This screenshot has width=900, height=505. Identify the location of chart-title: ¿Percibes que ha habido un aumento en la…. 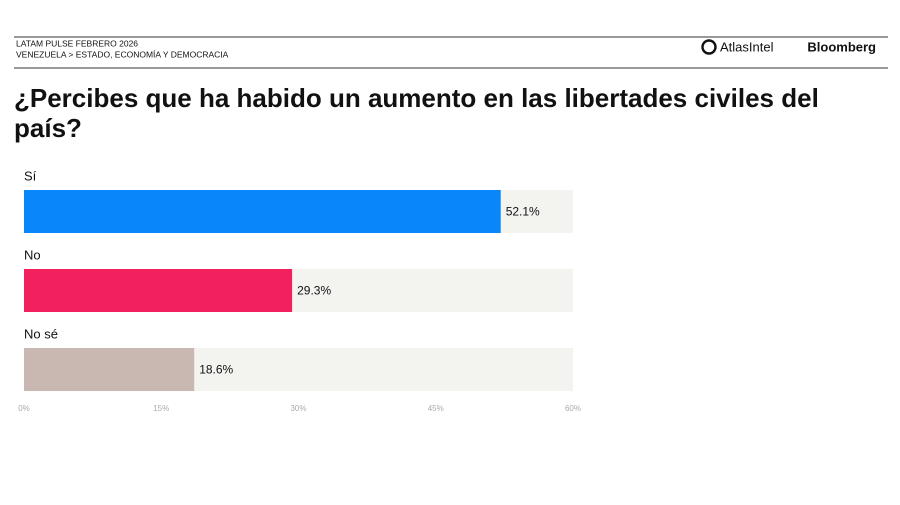
(416, 98).